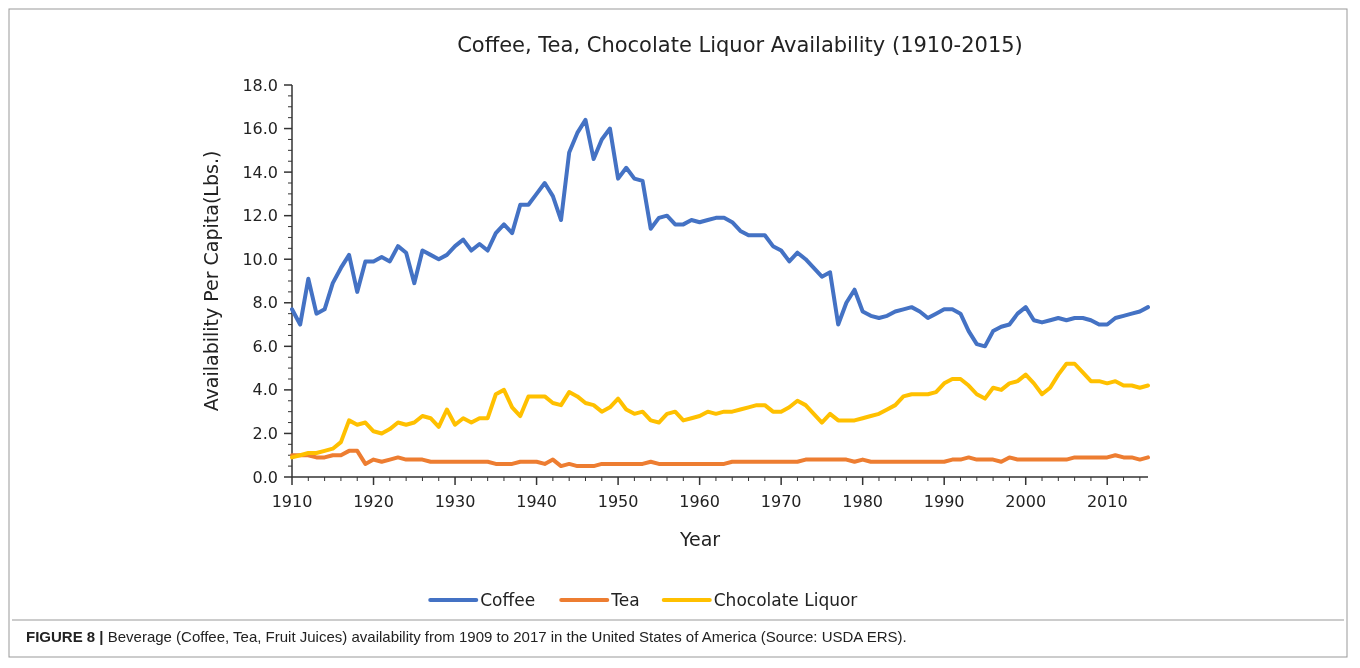 The height and width of the screenshot is (668, 1360). I want to click on x-tick-label: 1930, so click(455, 501).